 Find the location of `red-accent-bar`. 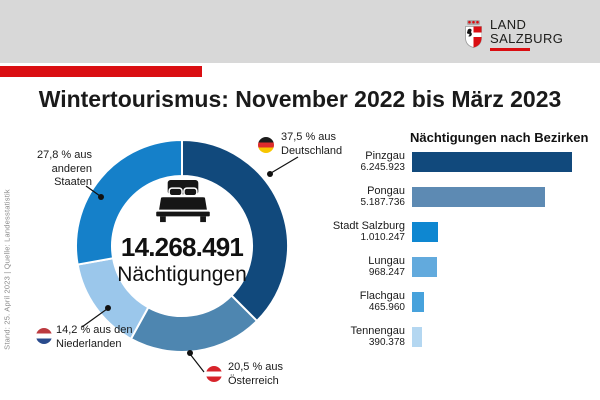

red-accent-bar is located at coordinates (101, 71).